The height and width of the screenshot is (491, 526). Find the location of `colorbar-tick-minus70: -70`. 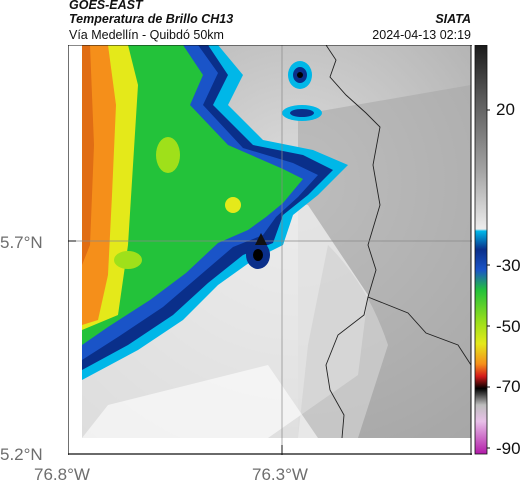

colorbar-tick-minus70: -70 is located at coordinates (508, 386).